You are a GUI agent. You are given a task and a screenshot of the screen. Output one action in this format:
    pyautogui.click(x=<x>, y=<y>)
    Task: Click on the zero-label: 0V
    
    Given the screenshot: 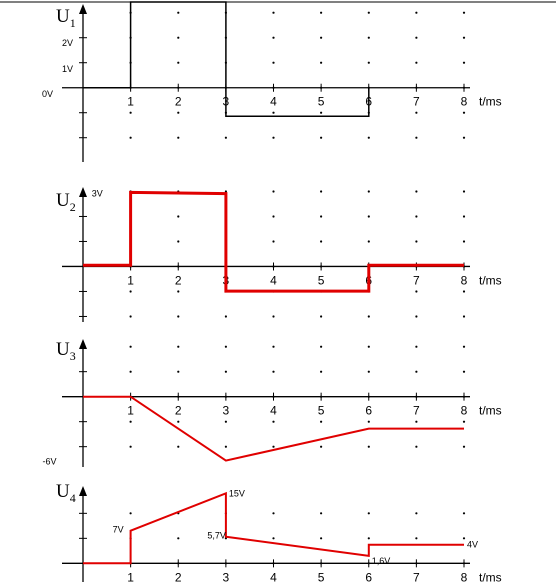 What is the action you would take?
    pyautogui.click(x=47, y=94)
    